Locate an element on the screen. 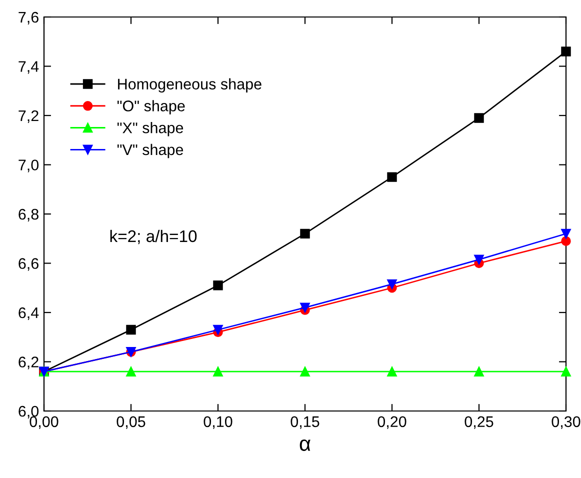  x-tick-label: 0,20 is located at coordinates (392, 422).